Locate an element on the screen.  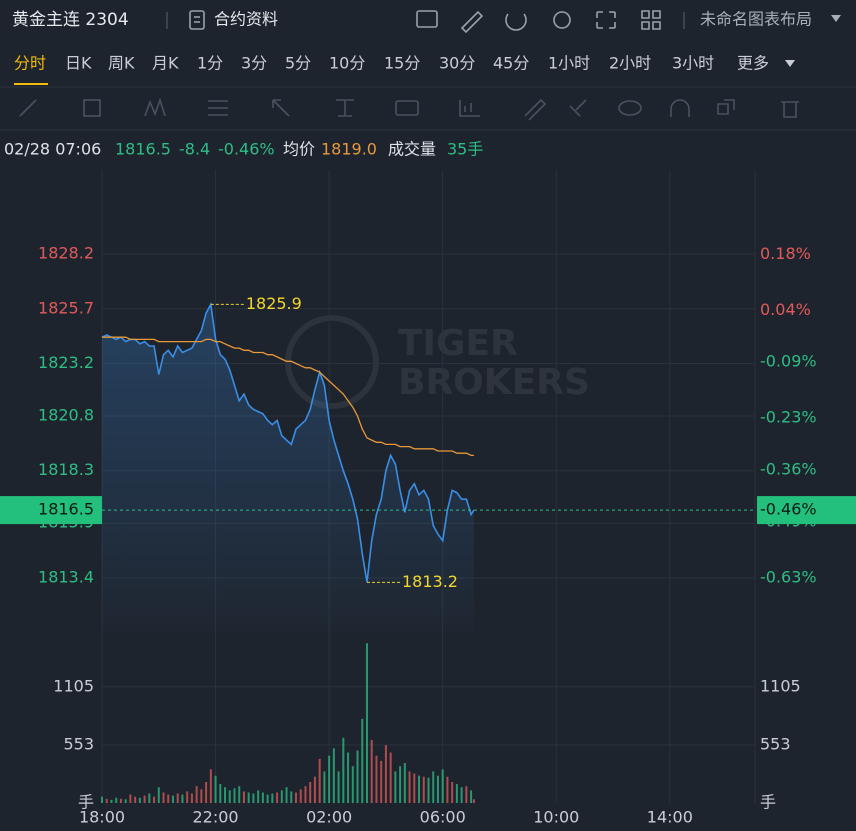
info-icon is located at coordinates (197, 20).